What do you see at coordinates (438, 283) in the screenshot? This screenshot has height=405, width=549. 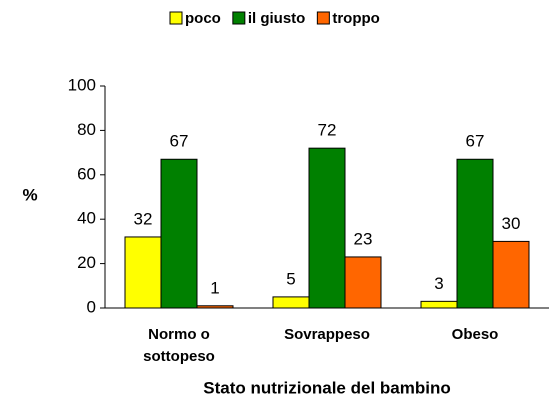 I see `data-label: 3` at bounding box center [438, 283].